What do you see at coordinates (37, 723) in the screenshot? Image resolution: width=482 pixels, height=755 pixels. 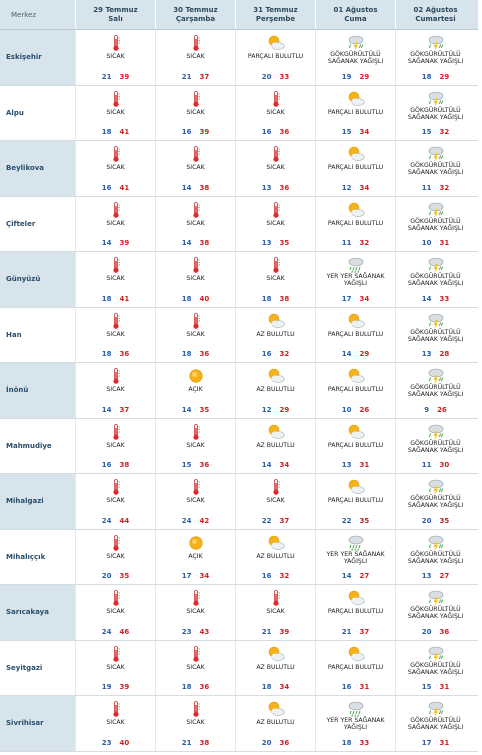 I see `city-name-link: Sivrihisar` at bounding box center [37, 723].